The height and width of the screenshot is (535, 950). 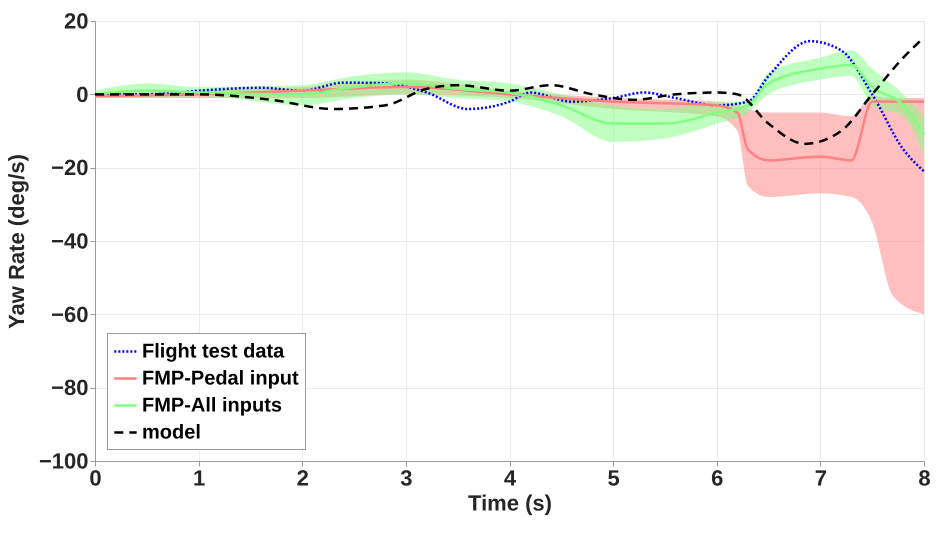 What do you see at coordinates (16, 241) in the screenshot?
I see `y-axis-title: Yaw Rate (deg/s)` at bounding box center [16, 241].